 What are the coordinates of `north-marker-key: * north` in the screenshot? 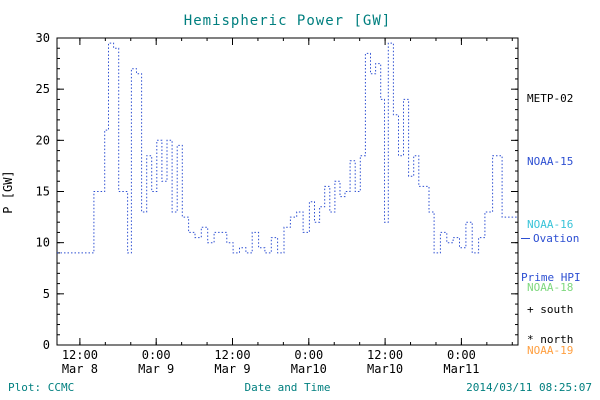 It's located at (550, 339).